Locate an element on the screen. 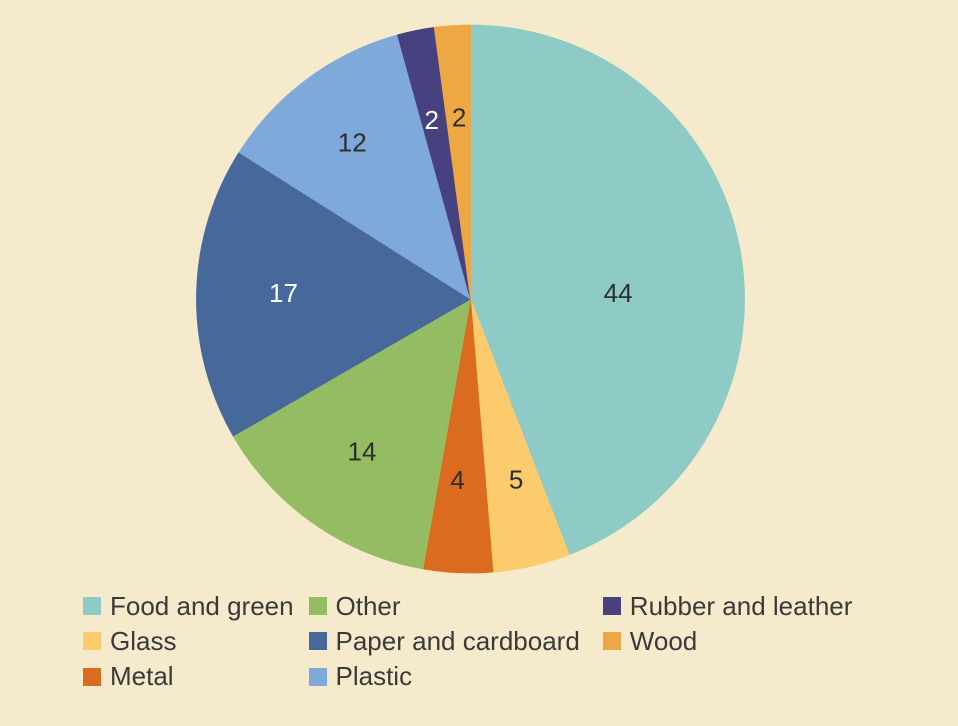  svg-text: 44 is located at coordinates (618, 293).